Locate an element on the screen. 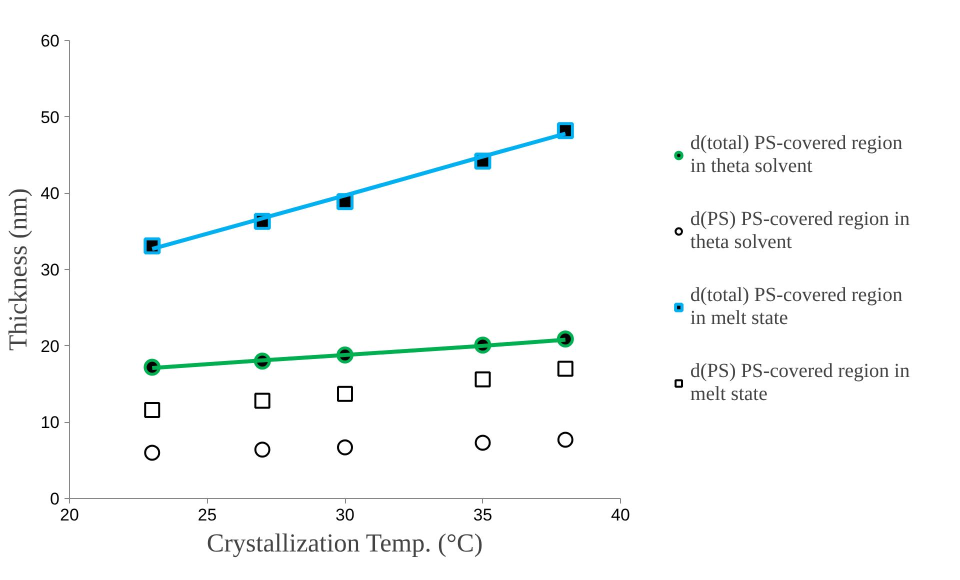  y-tick-label: 0 is located at coordinates (55, 499).